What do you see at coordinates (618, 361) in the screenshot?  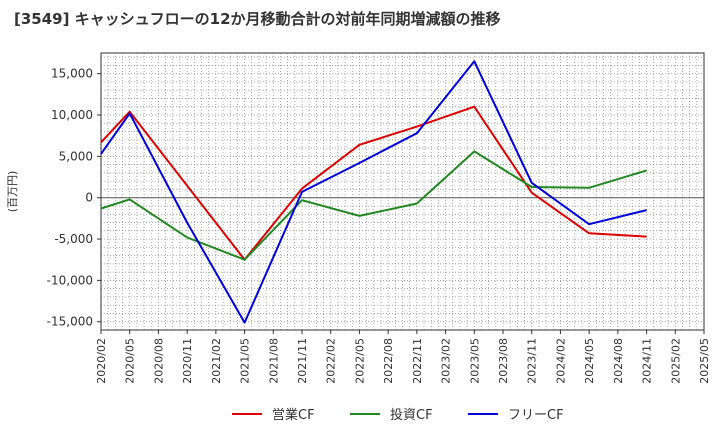 I see `x-tick-label: 2024/08` at bounding box center [618, 361].